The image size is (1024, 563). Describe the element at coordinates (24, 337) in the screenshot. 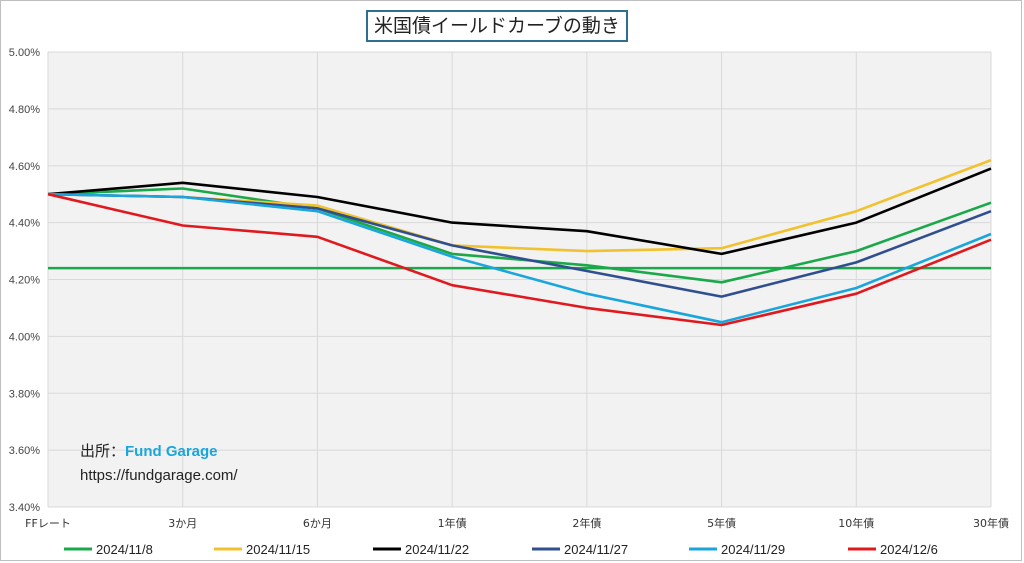

I see `y-tick-label: 4.00%` at that location.